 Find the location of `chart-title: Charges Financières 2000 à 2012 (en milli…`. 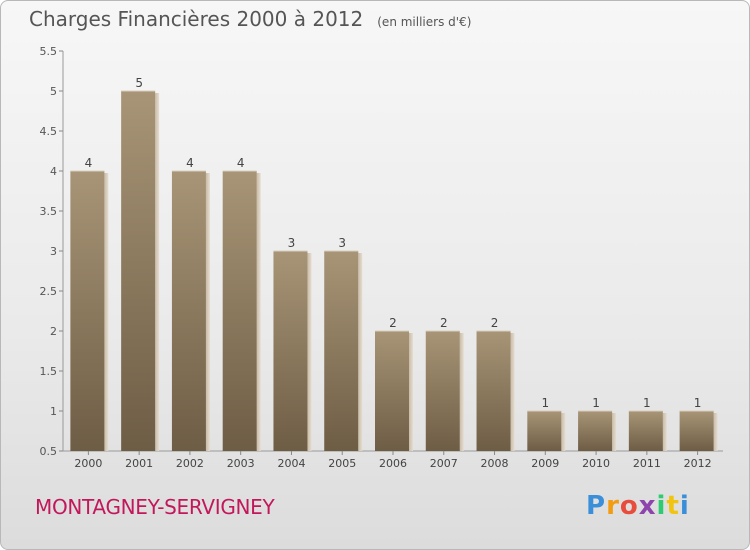

chart-title: Charges Financières 2000 à 2012 (en milli… is located at coordinates (250, 19).